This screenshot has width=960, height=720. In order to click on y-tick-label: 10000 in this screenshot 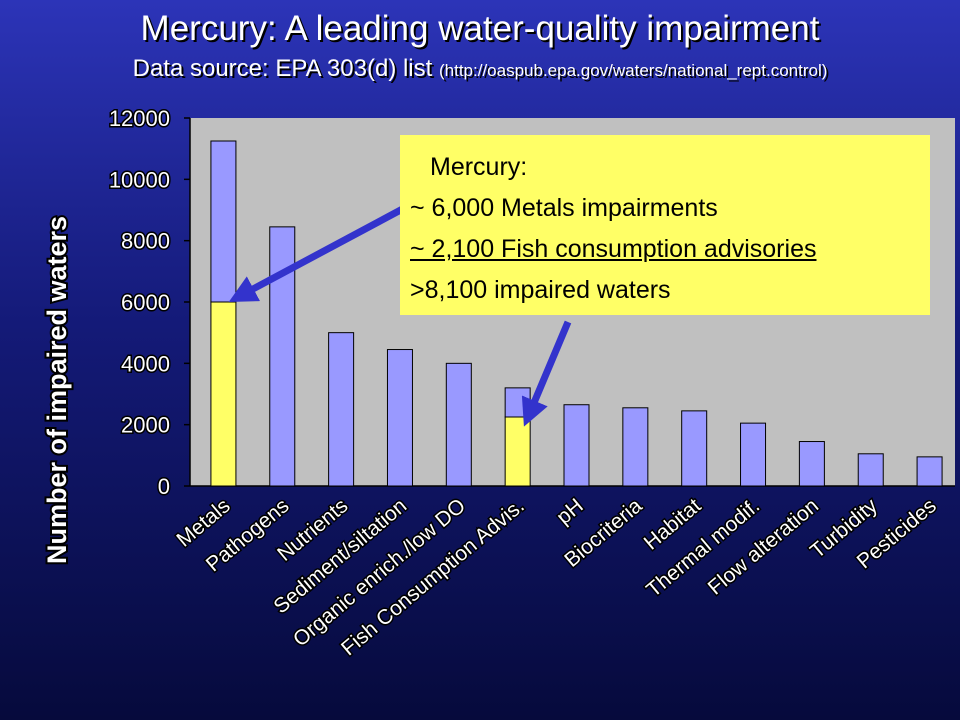, I will do `click(139, 179)`.